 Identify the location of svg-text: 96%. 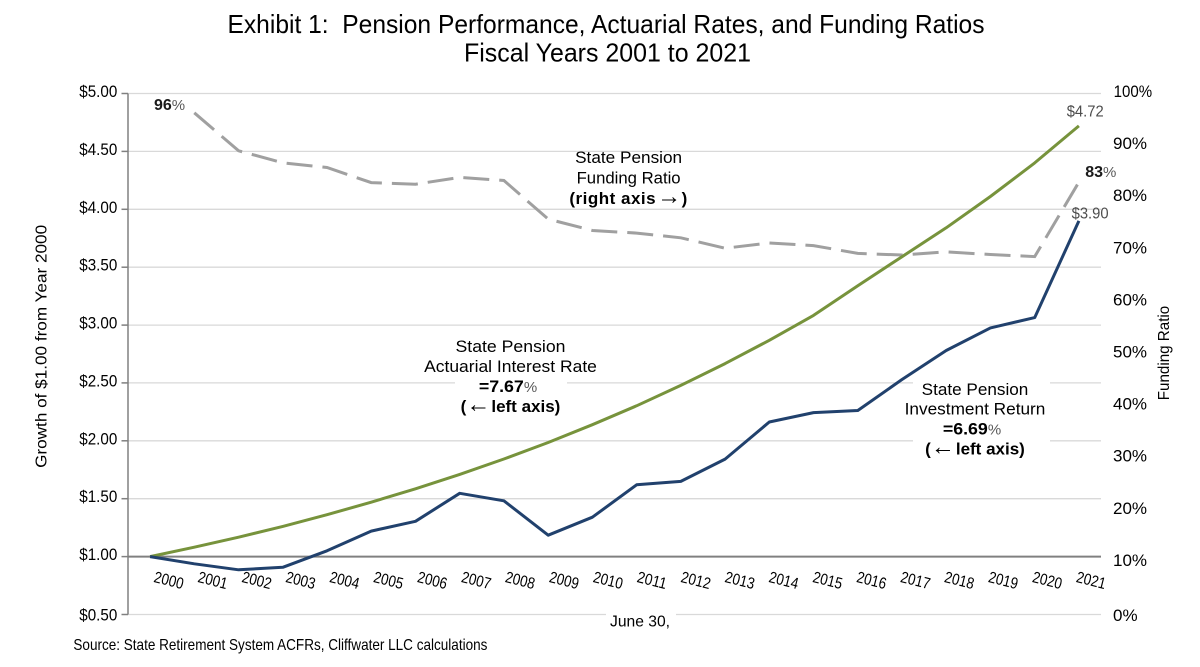
(169, 105).